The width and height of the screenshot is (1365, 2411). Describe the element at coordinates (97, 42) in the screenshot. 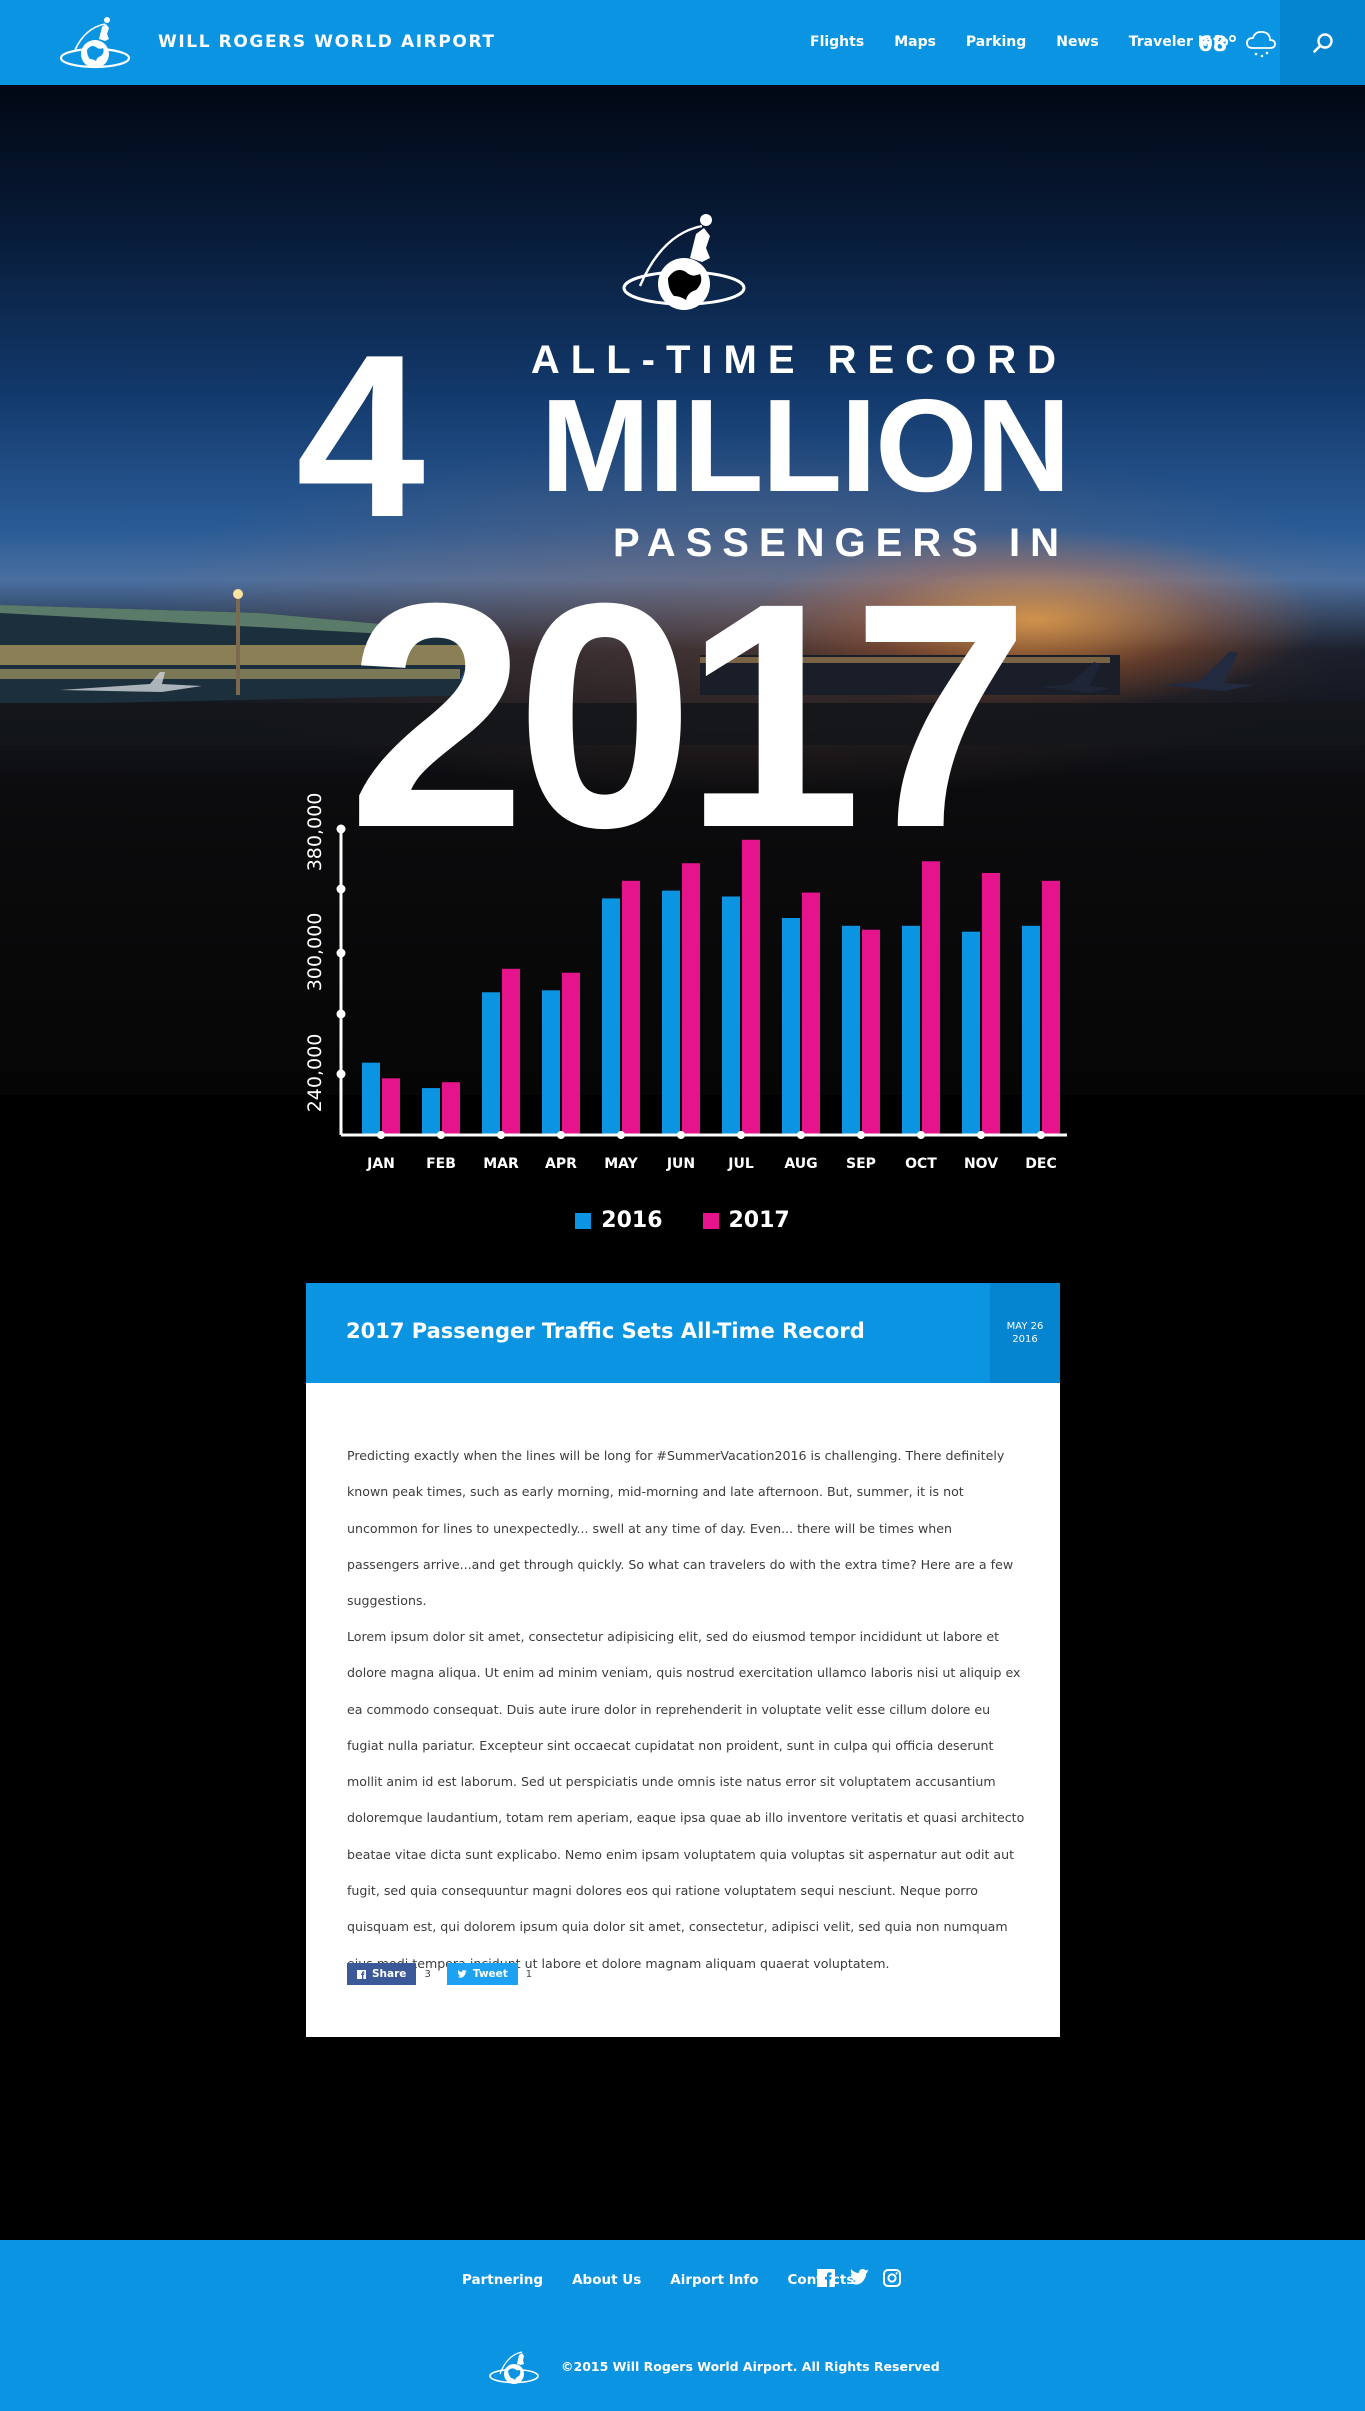

I see `airport-logo` at that location.